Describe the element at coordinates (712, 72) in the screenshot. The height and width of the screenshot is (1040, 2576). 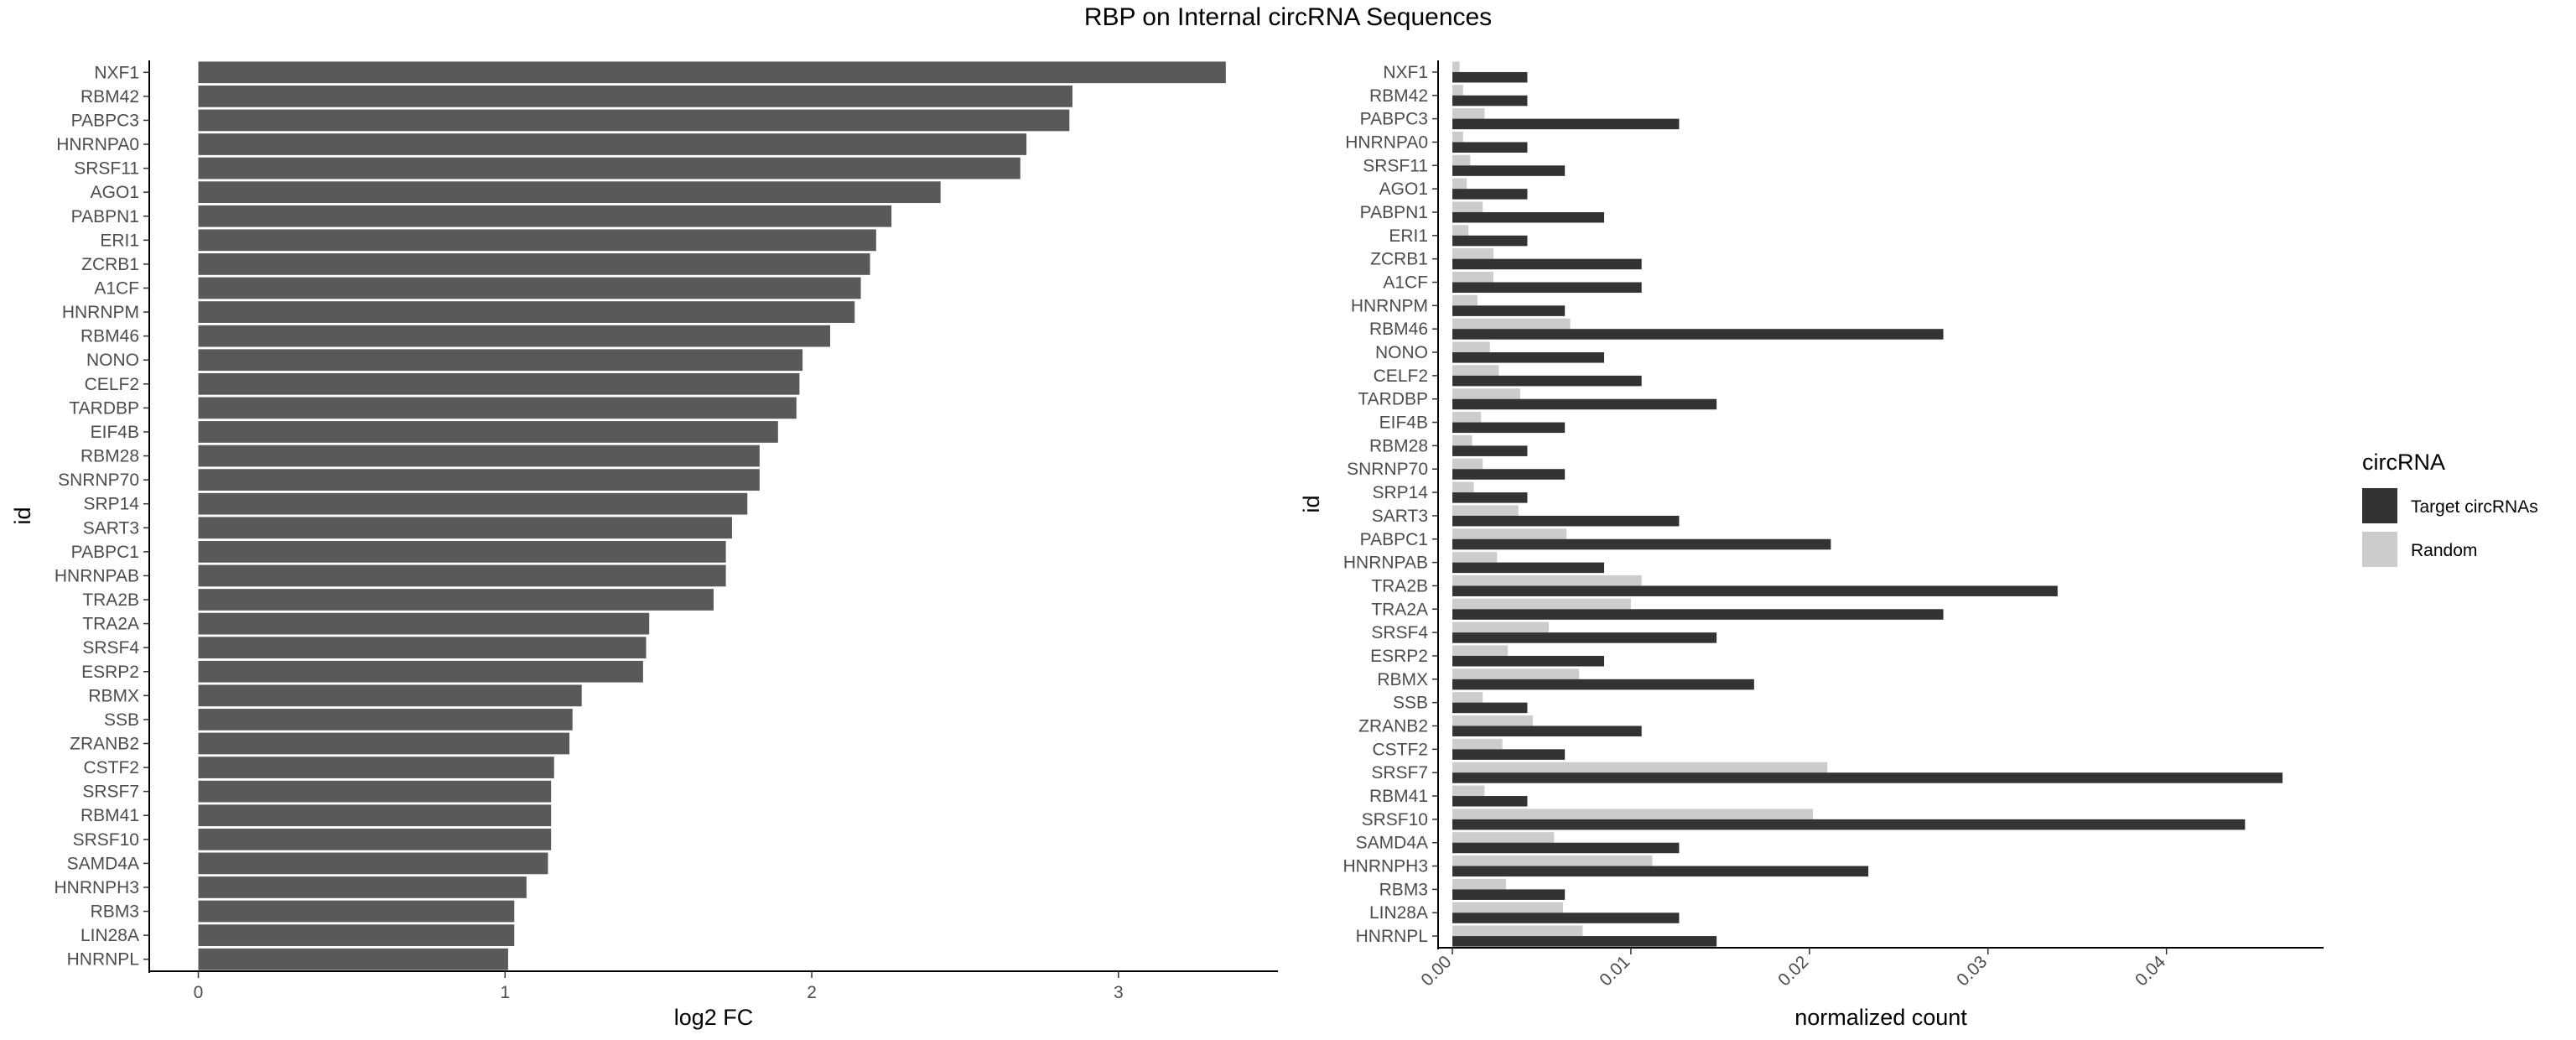
I see `bar-nxf1` at that location.